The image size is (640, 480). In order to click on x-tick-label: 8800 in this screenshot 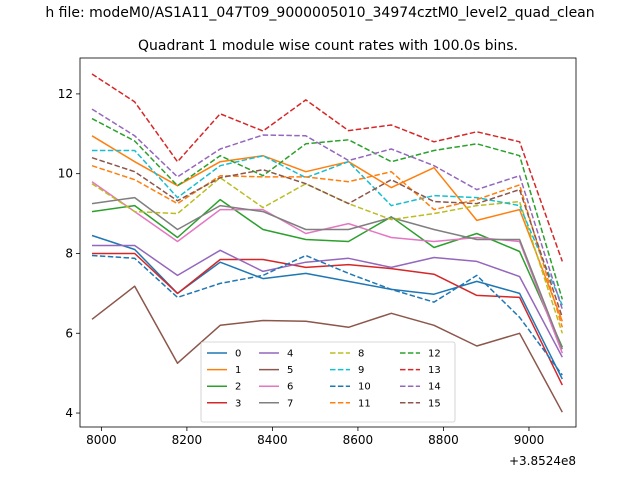, I will do `click(443, 440)`.